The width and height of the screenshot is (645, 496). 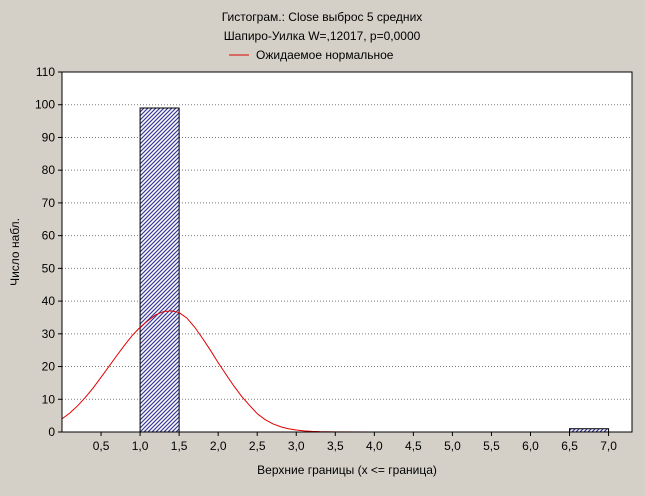 I want to click on x-tick-label: 6,0, so click(x=530, y=446).